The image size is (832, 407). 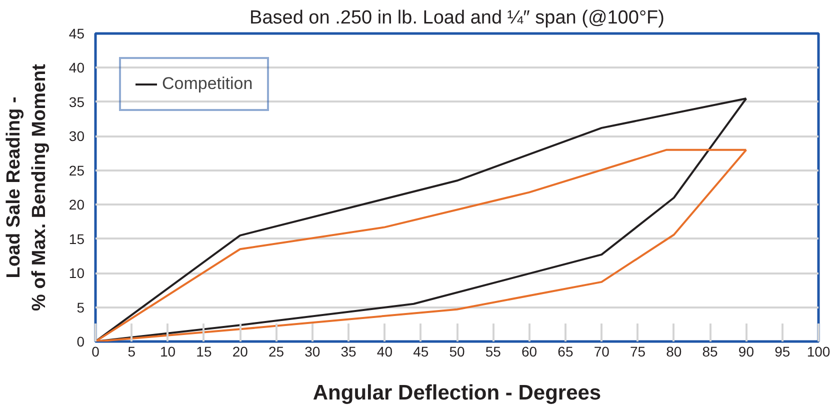 I want to click on x-tick-label: 90, so click(x=746, y=352).